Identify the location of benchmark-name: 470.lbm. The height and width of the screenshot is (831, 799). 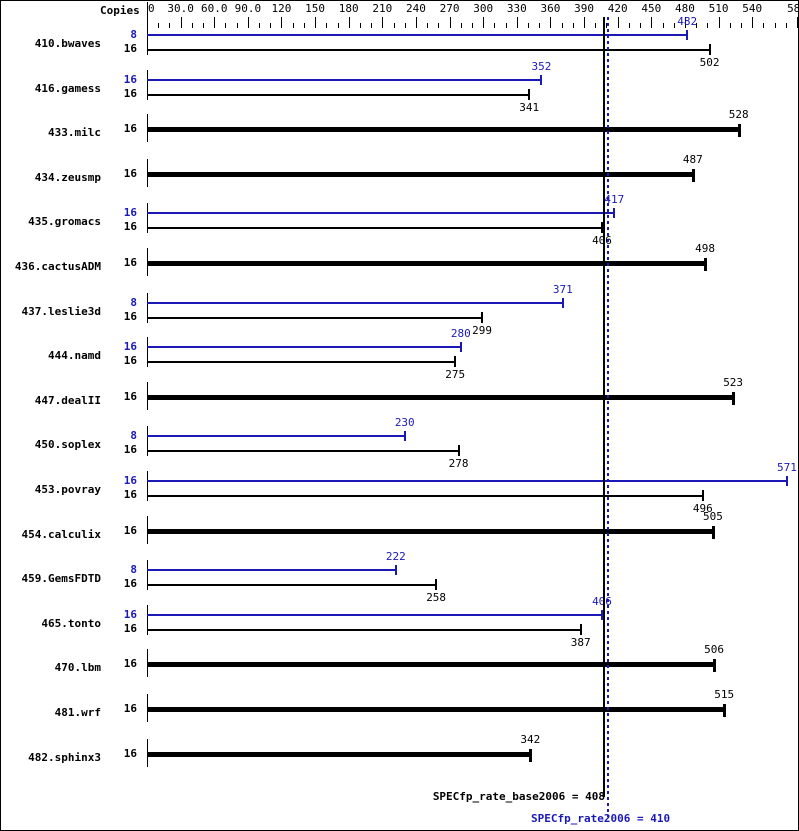
(77, 668).